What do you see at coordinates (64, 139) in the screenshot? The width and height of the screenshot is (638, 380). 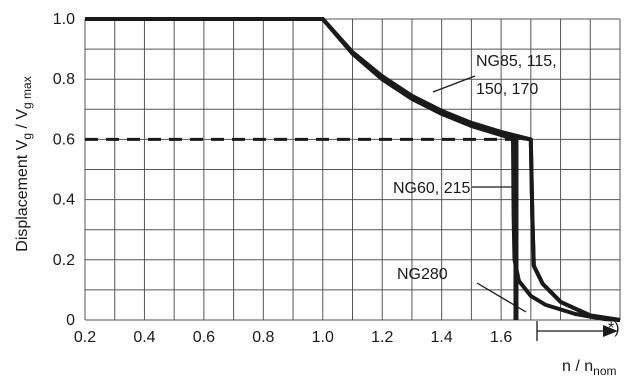 I see `y-tick-label: 0.6` at bounding box center [64, 139].